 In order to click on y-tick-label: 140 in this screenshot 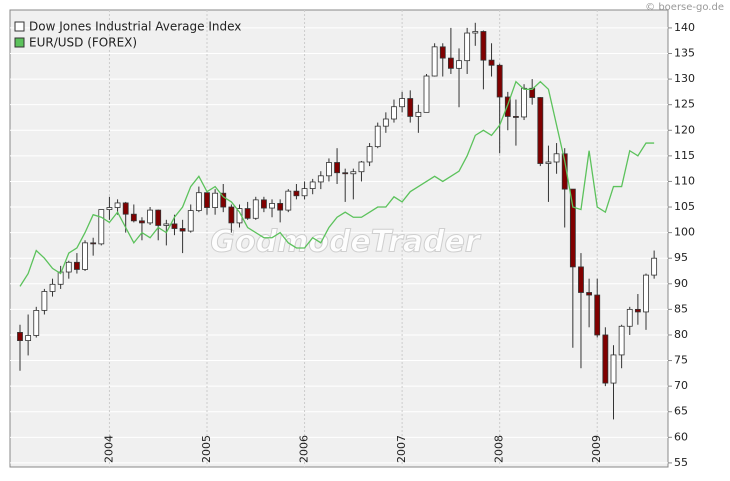, I will do `click(684, 27)`.